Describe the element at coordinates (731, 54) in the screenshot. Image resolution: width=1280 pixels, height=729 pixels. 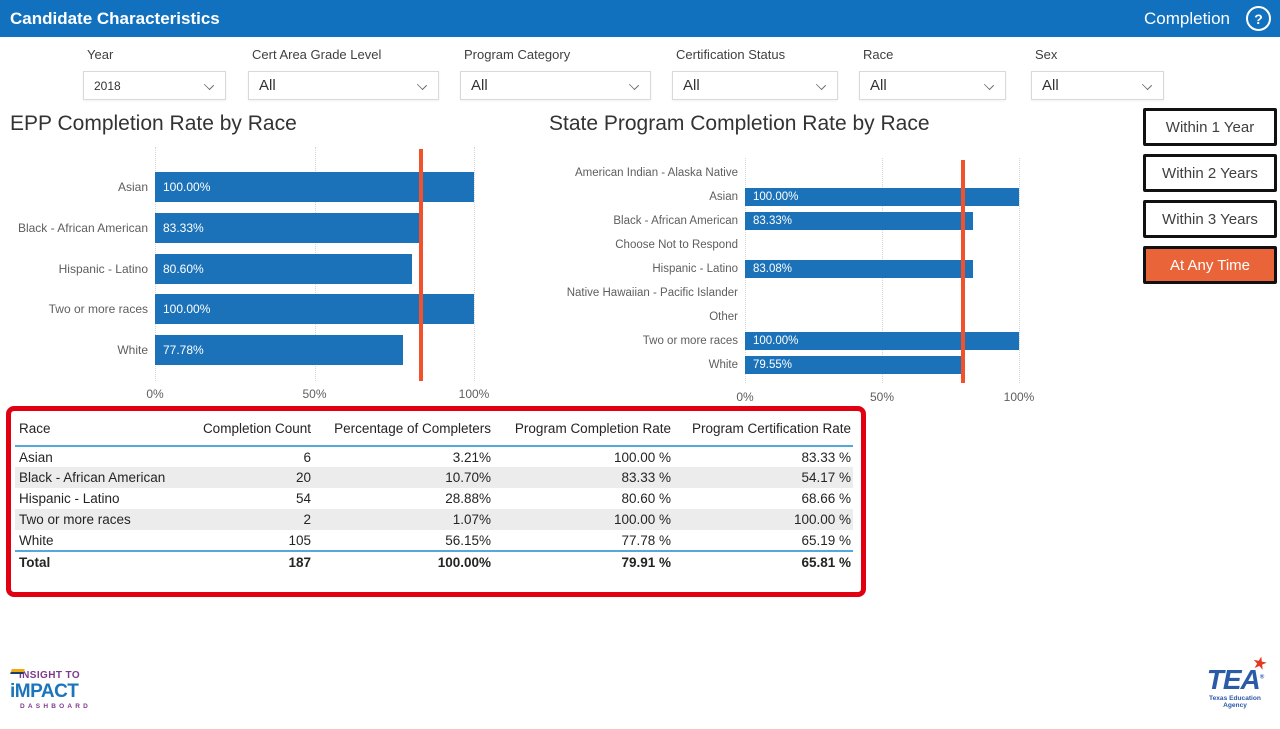
I see `filter-label-certification-status: Certification Status` at that location.